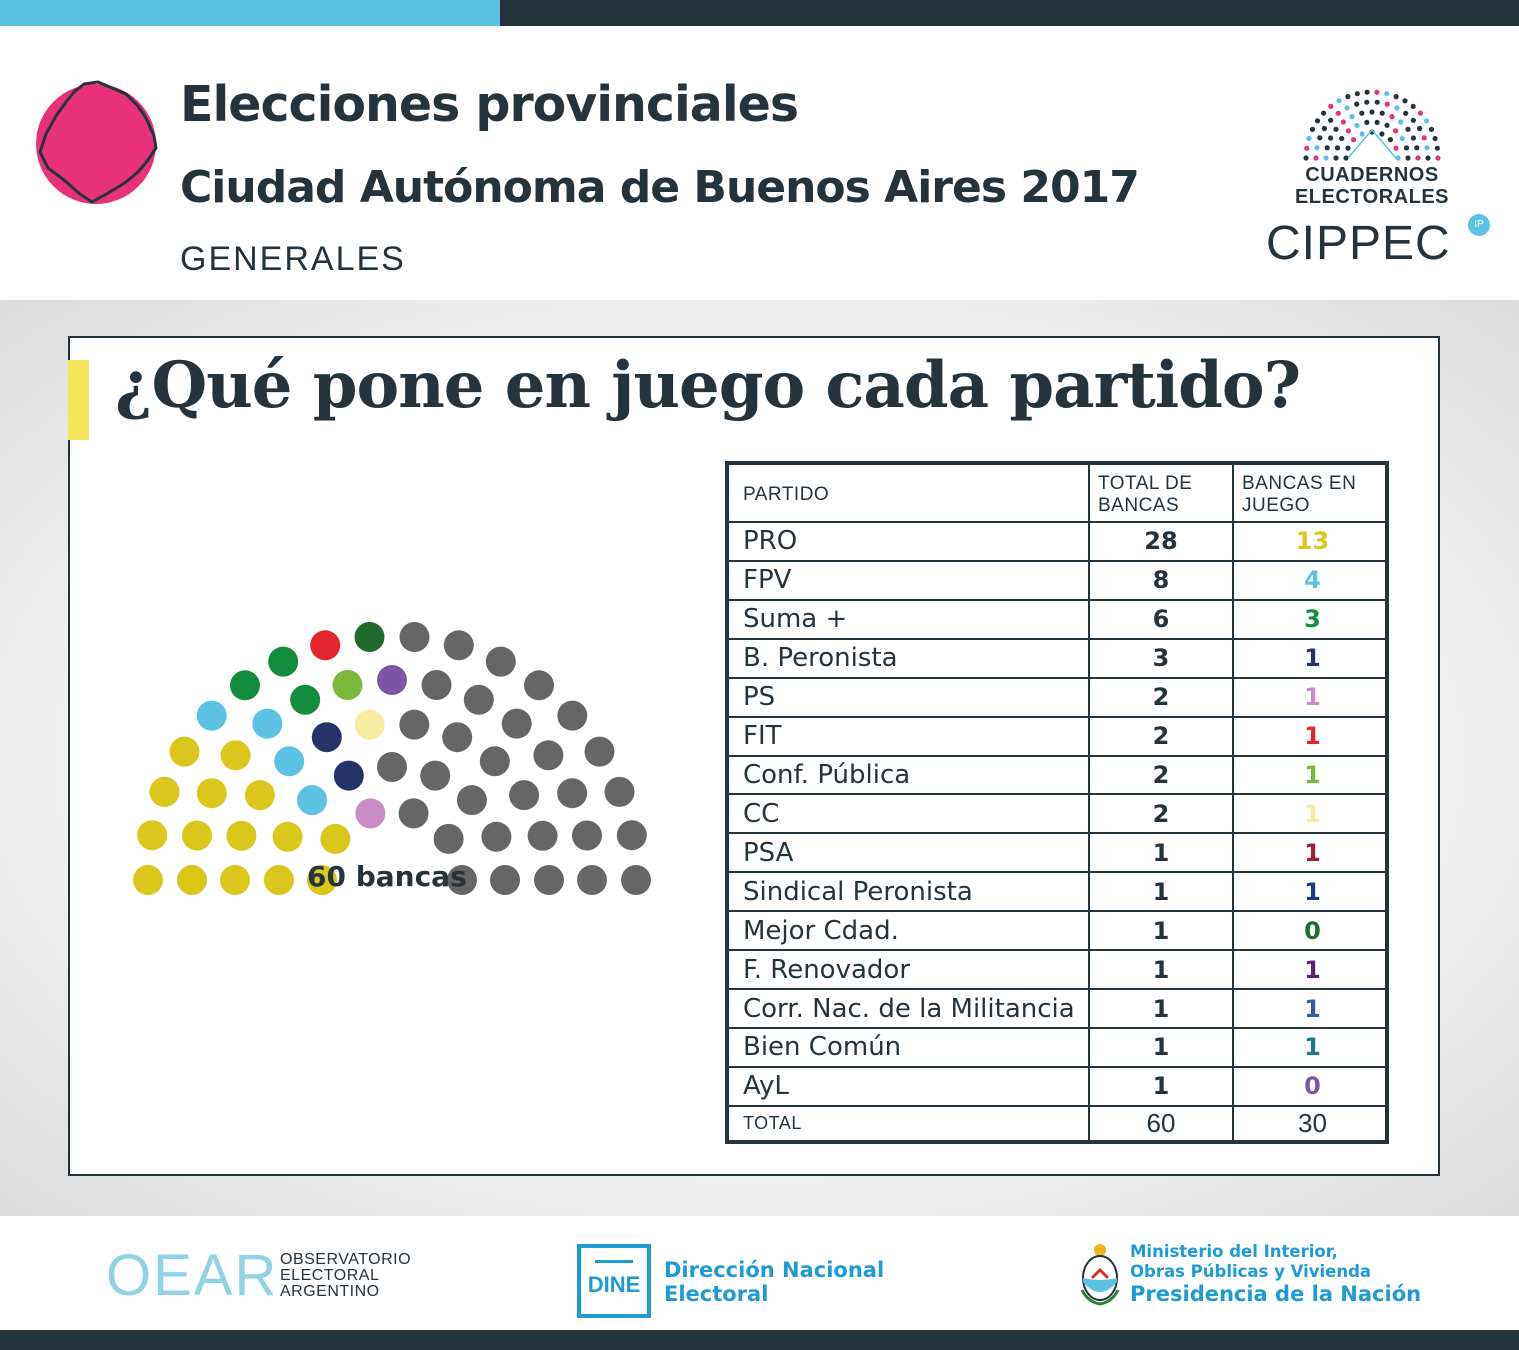 The image size is (1519, 1350). Describe the element at coordinates (1234, 1251) in the screenshot. I see `ministry-line-1: Ministerio del Interior,` at that location.